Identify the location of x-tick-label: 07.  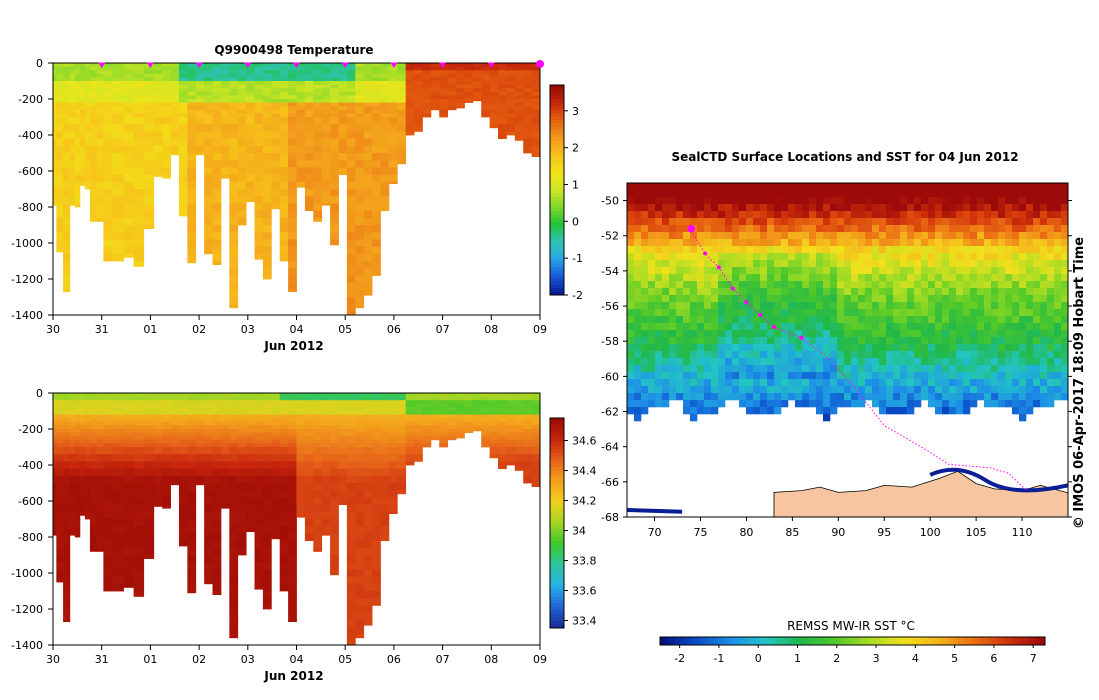
(443, 659).